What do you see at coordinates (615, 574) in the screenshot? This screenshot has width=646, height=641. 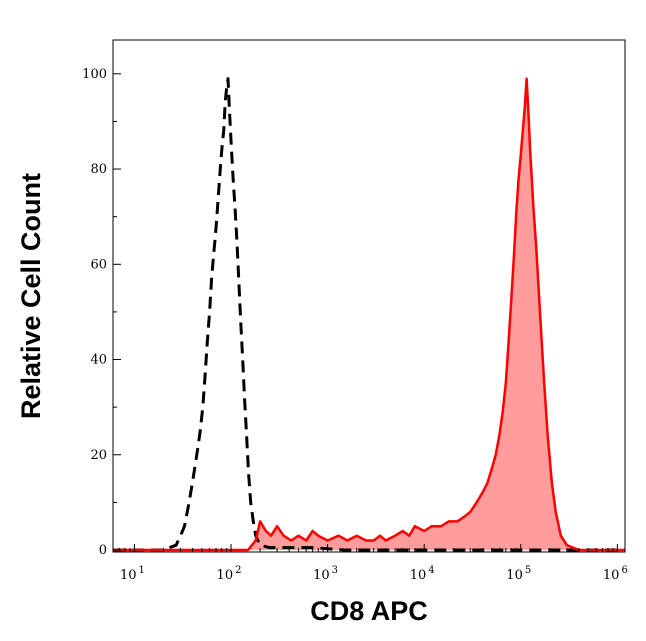 I see `x-tick-label: 10 6` at bounding box center [615, 574].